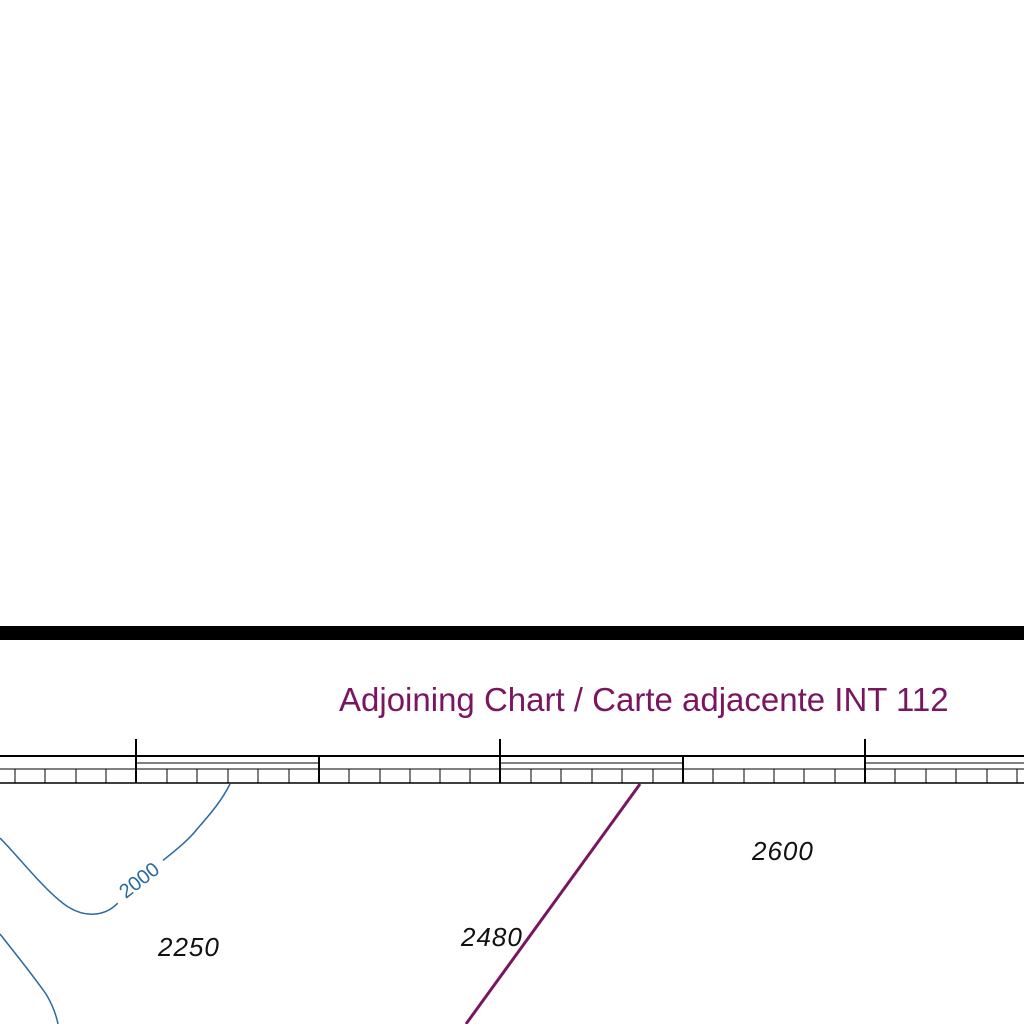 This screenshot has height=1024, width=1024. What do you see at coordinates (188, 947) in the screenshot?
I see `sounding-2250: 2250` at bounding box center [188, 947].